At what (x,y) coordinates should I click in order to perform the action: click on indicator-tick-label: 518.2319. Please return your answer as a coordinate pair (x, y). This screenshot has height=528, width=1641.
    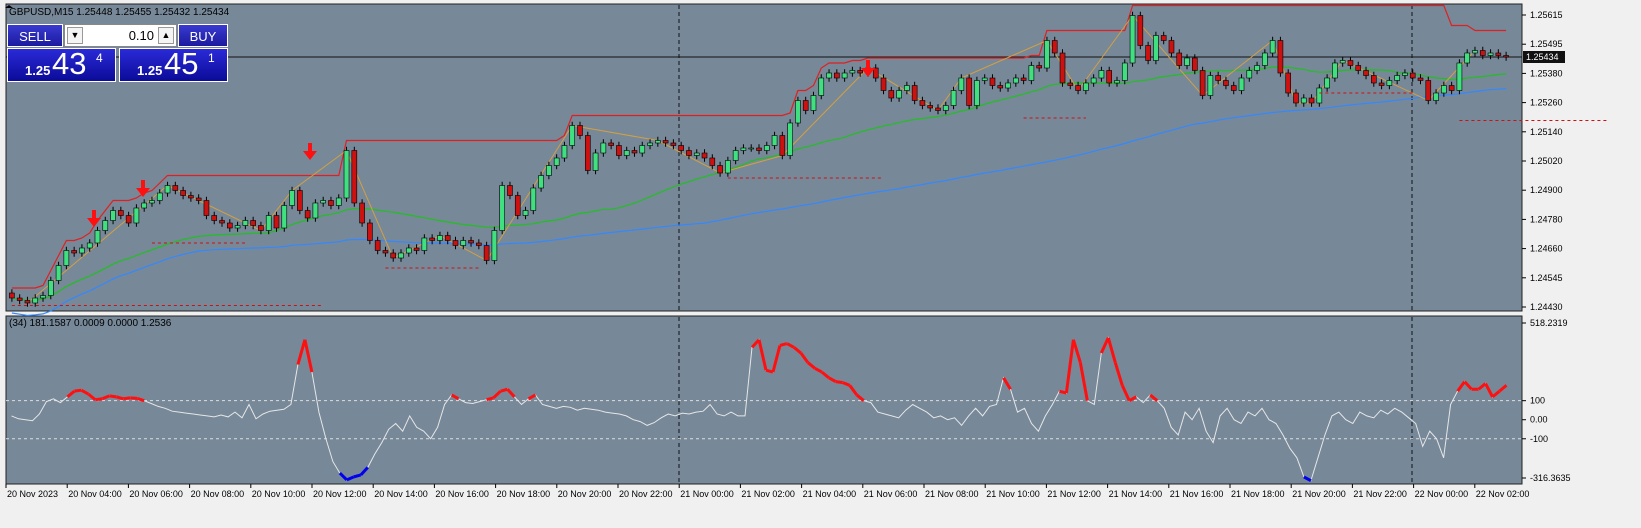
    Looking at the image, I should click on (1549, 323).